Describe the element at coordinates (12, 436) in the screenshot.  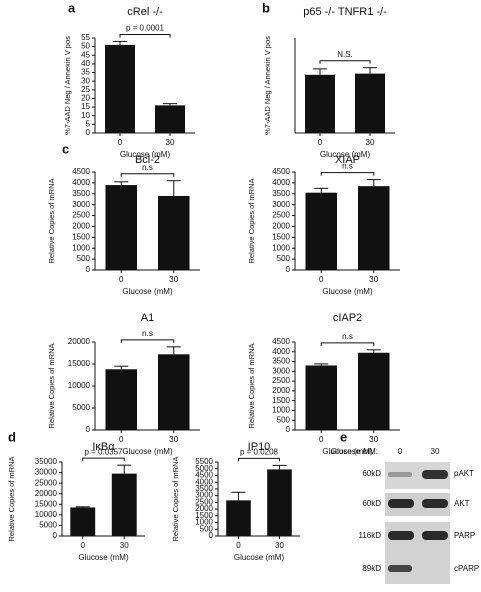
I see `panel-letter: d` at that location.